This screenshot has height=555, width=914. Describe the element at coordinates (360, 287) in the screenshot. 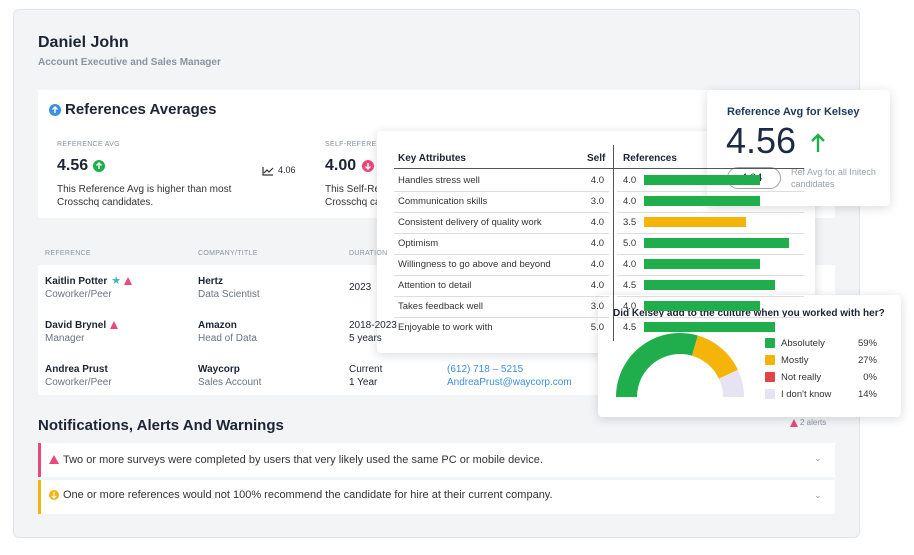

I see `duration: 2023` at that location.